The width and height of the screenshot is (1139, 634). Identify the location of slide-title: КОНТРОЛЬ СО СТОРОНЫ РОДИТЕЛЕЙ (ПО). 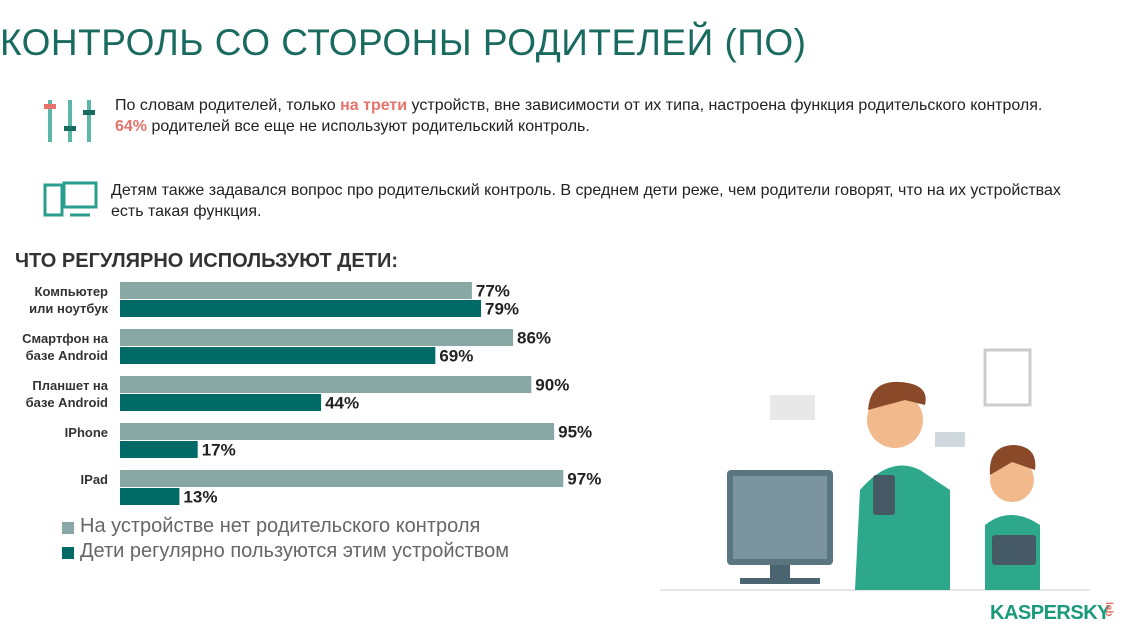
(403, 42).